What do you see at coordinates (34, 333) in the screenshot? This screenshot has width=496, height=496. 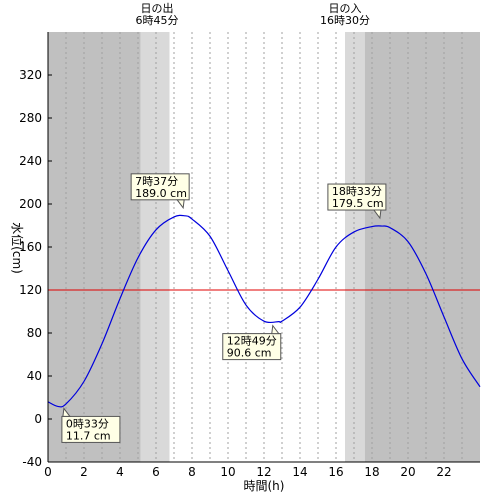 I see `y-tick-label: 80` at bounding box center [34, 333].